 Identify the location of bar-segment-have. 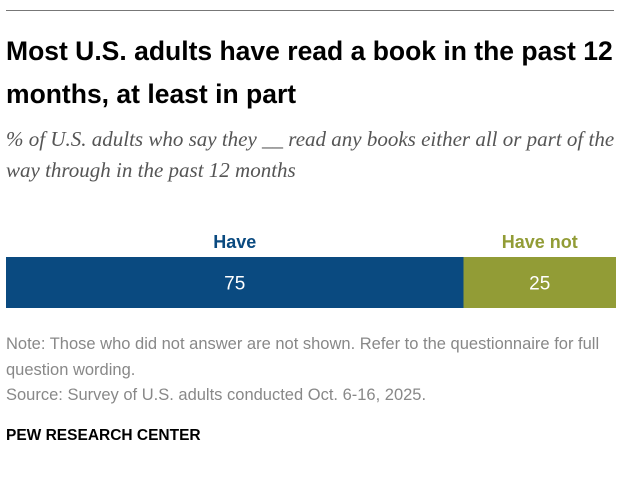
(235, 282).